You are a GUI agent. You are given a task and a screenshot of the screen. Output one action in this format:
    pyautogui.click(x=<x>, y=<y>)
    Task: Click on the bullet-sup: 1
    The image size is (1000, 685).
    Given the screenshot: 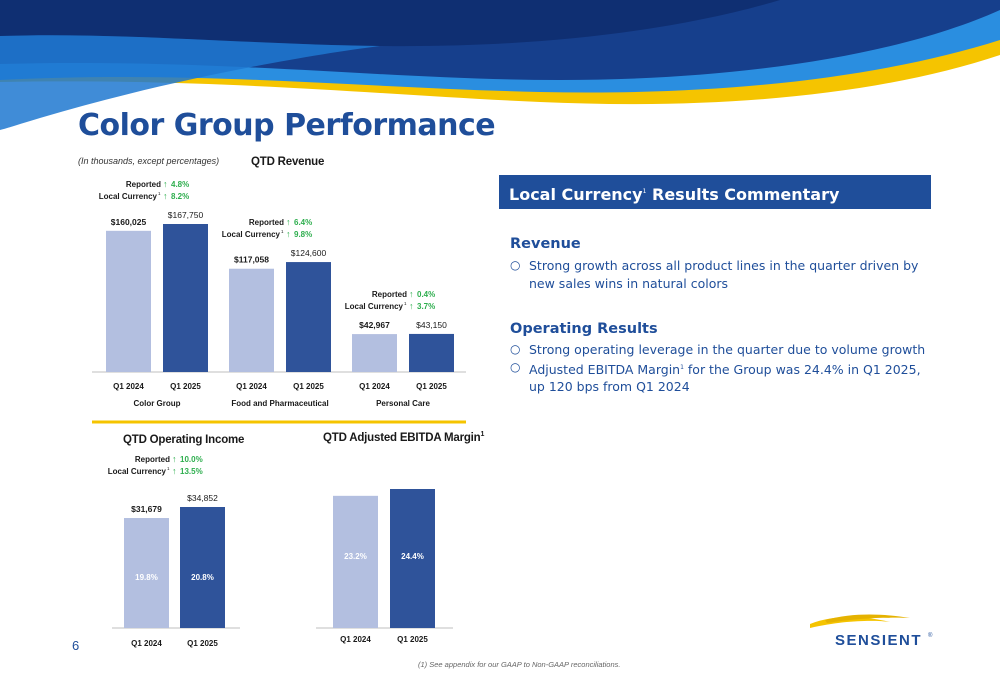 What is the action you would take?
    pyautogui.click(x=682, y=367)
    